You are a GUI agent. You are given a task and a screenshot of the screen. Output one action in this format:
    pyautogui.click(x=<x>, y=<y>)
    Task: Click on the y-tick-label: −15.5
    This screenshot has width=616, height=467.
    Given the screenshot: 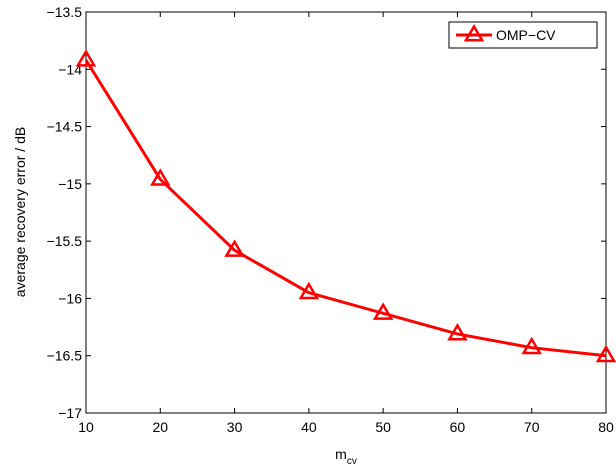 What is the action you would take?
    pyautogui.click(x=65, y=241)
    